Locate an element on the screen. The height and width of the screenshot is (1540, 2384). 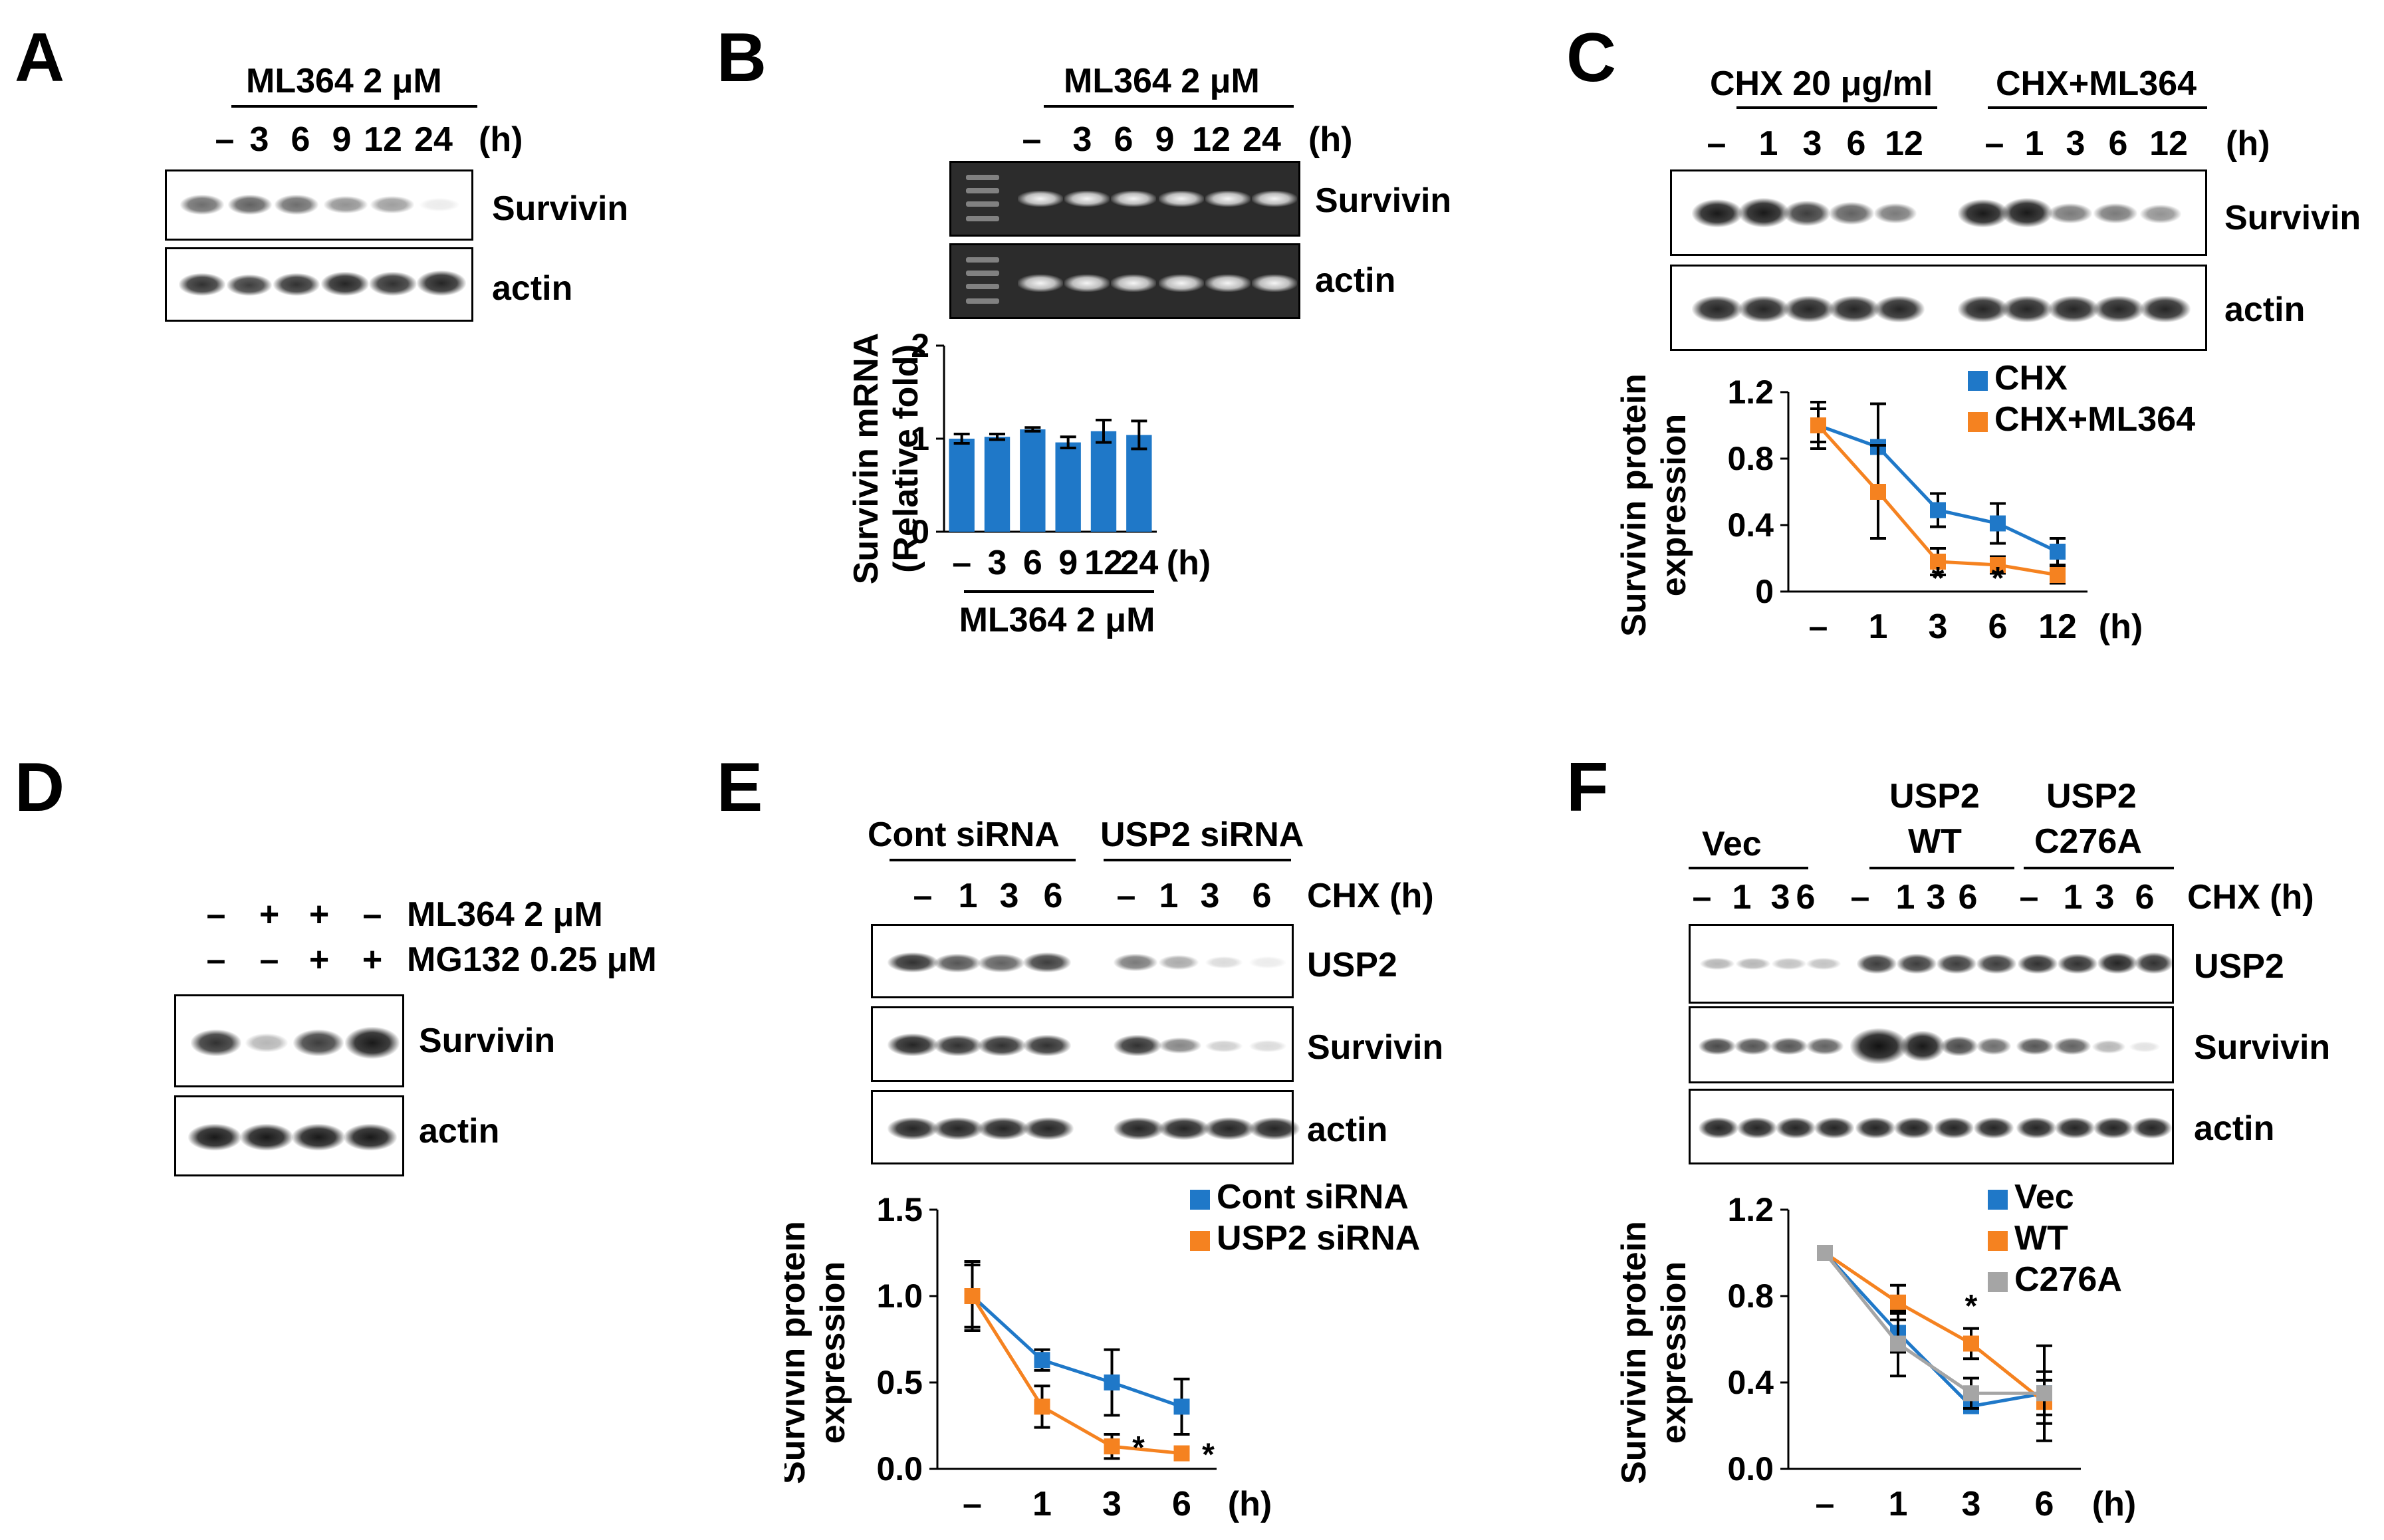
group-label-f1: Vec is located at coordinates (1732, 844).